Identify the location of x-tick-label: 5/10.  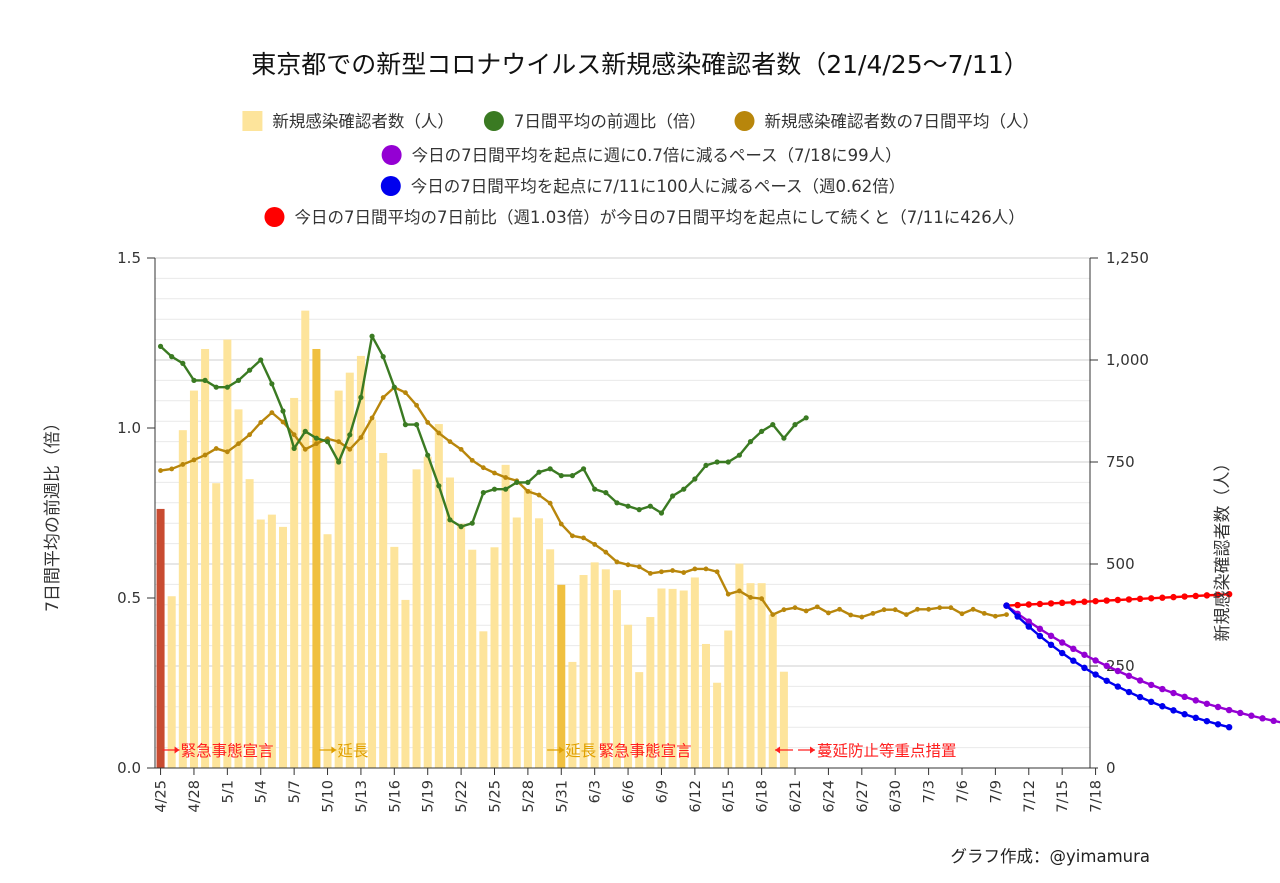
(329, 796).